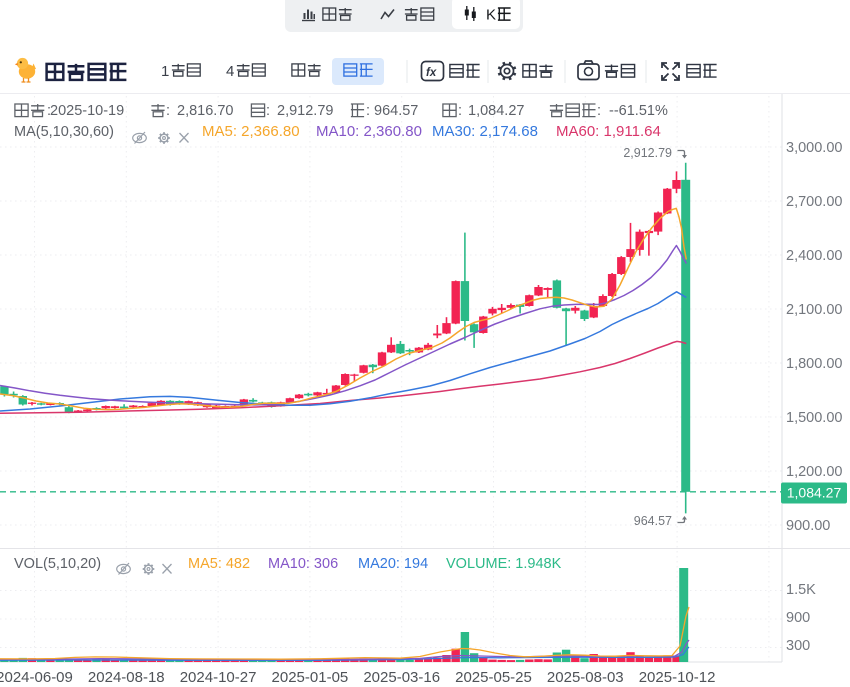  I want to click on svg-text: 900.00, so click(808, 526).